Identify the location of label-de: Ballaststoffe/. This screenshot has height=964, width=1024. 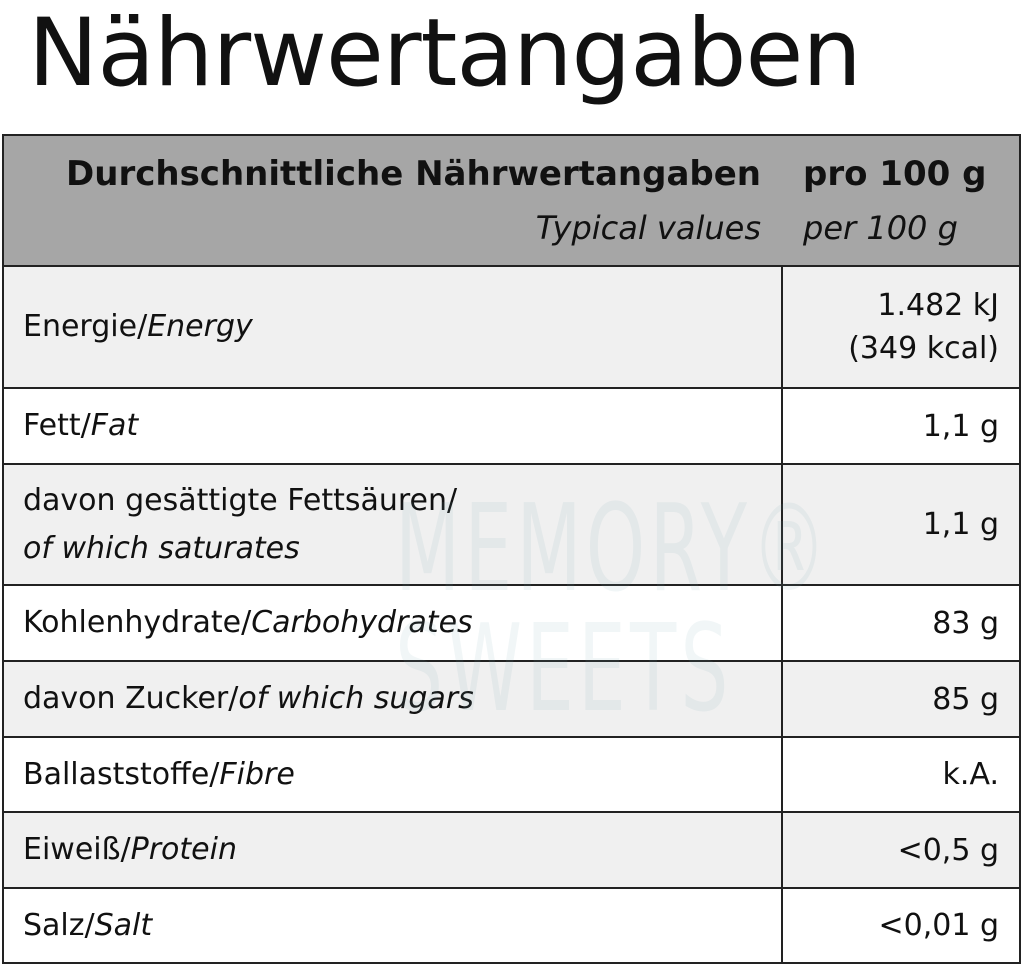
(121, 774).